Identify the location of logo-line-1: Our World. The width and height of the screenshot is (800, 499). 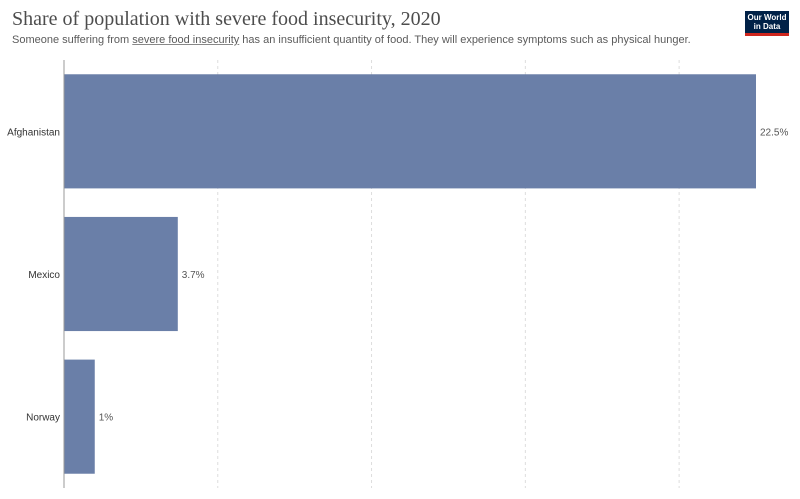
(767, 17).